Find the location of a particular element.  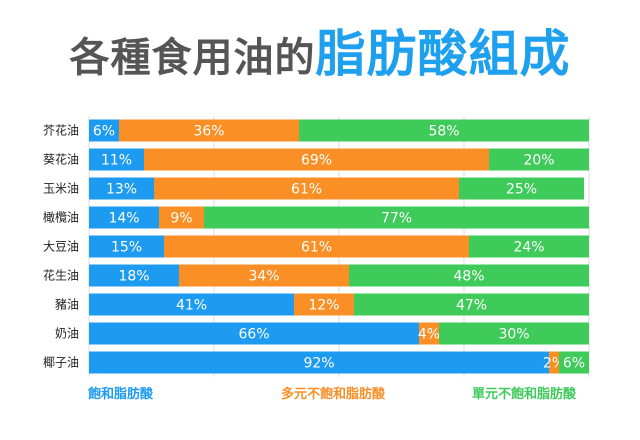

category-label: 花生油 is located at coordinates (61, 275).